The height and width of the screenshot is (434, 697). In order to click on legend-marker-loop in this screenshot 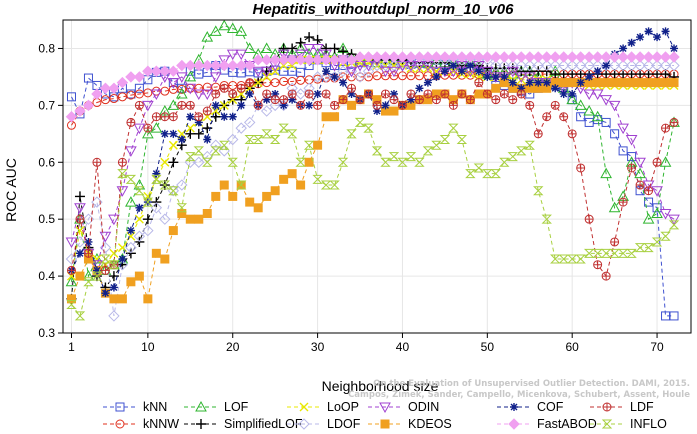, I will do `click(304, 407)`.